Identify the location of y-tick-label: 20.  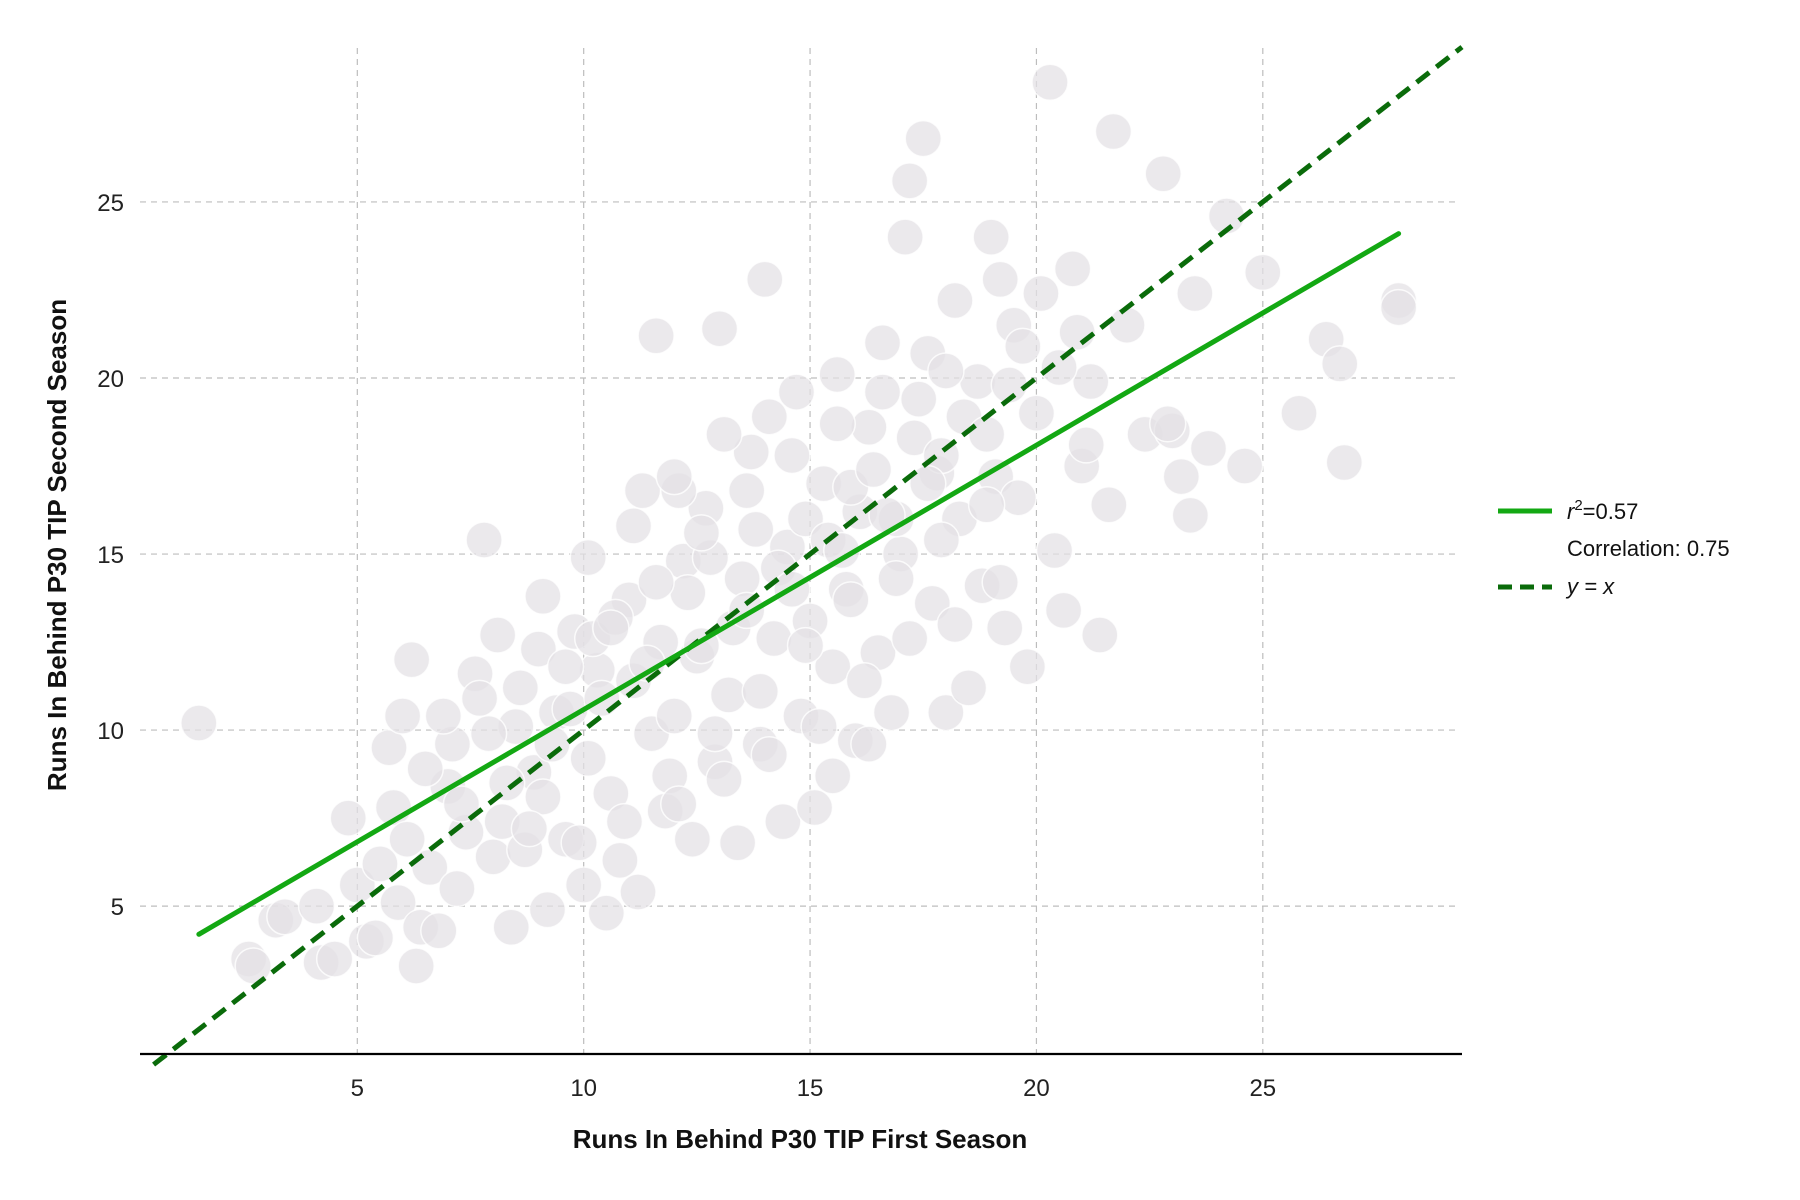
(110, 379).